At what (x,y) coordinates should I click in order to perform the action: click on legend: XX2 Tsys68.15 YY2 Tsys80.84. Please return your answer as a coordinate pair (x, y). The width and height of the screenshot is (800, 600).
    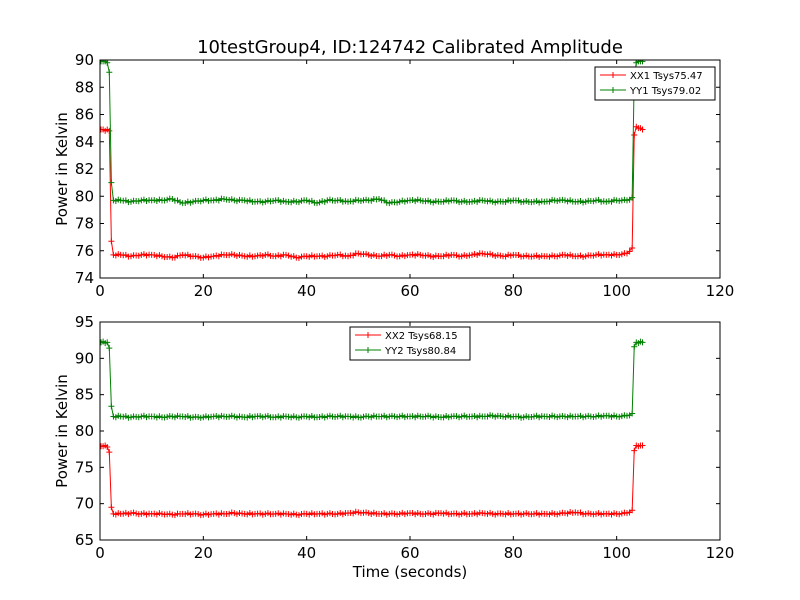
    Looking at the image, I should click on (410, 343).